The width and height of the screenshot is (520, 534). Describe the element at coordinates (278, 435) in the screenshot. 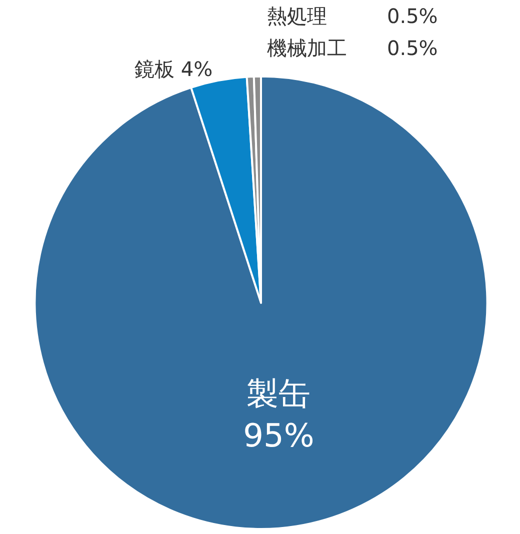

I see `data-label: 95%` at that location.